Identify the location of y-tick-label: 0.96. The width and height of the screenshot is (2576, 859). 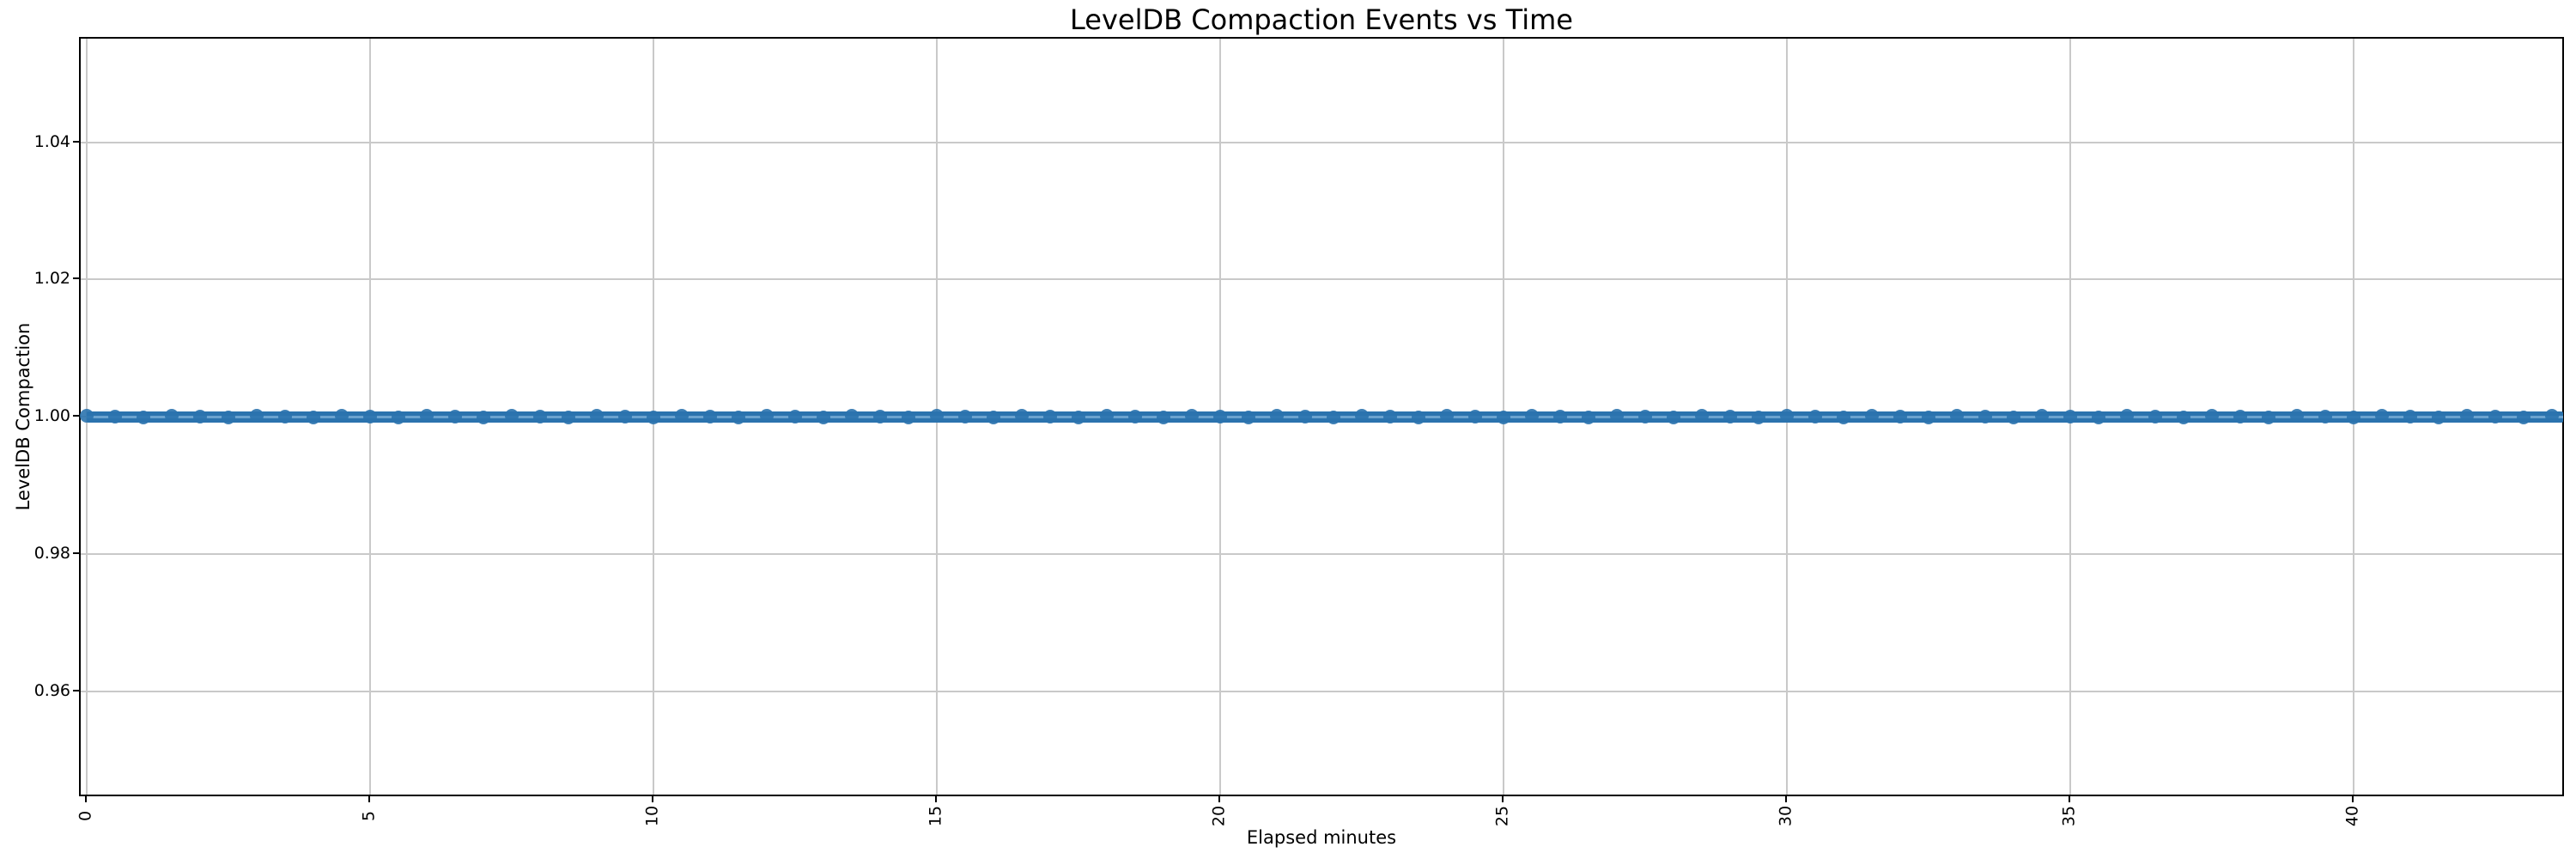
(52, 690).